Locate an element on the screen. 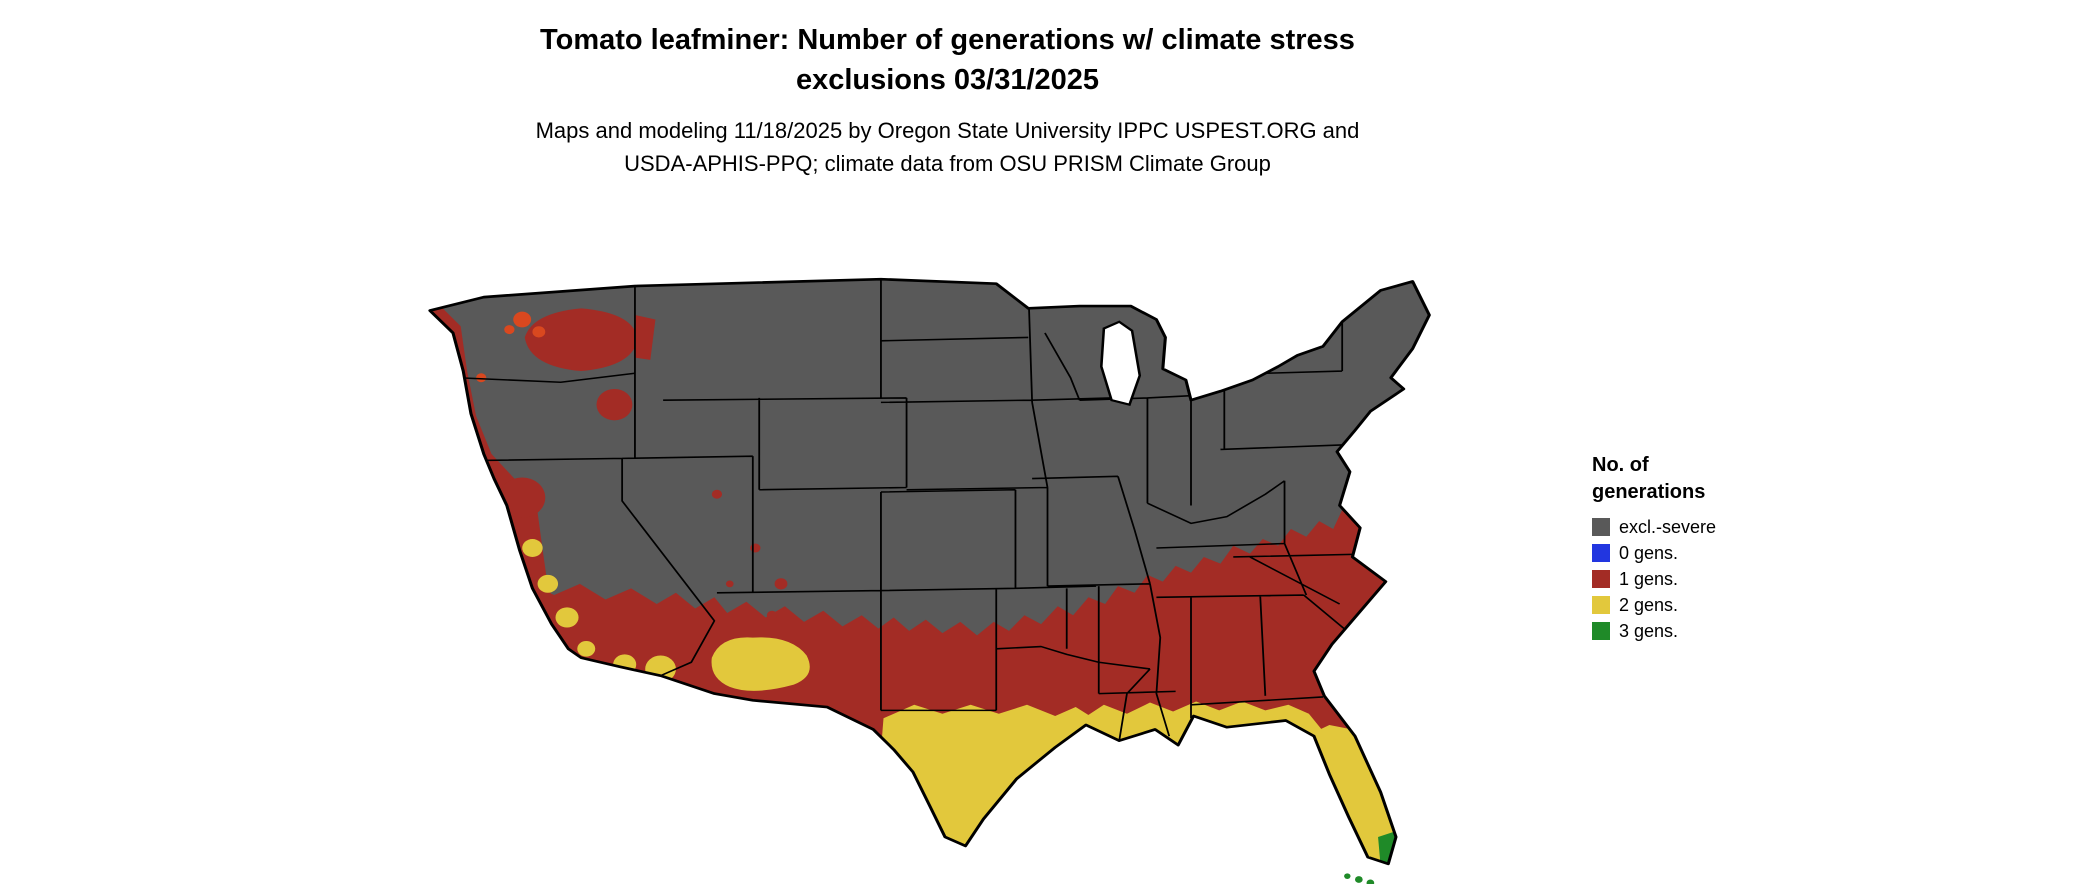 This screenshot has height=892, width=2100. region-2gens-arizona is located at coordinates (760, 664).